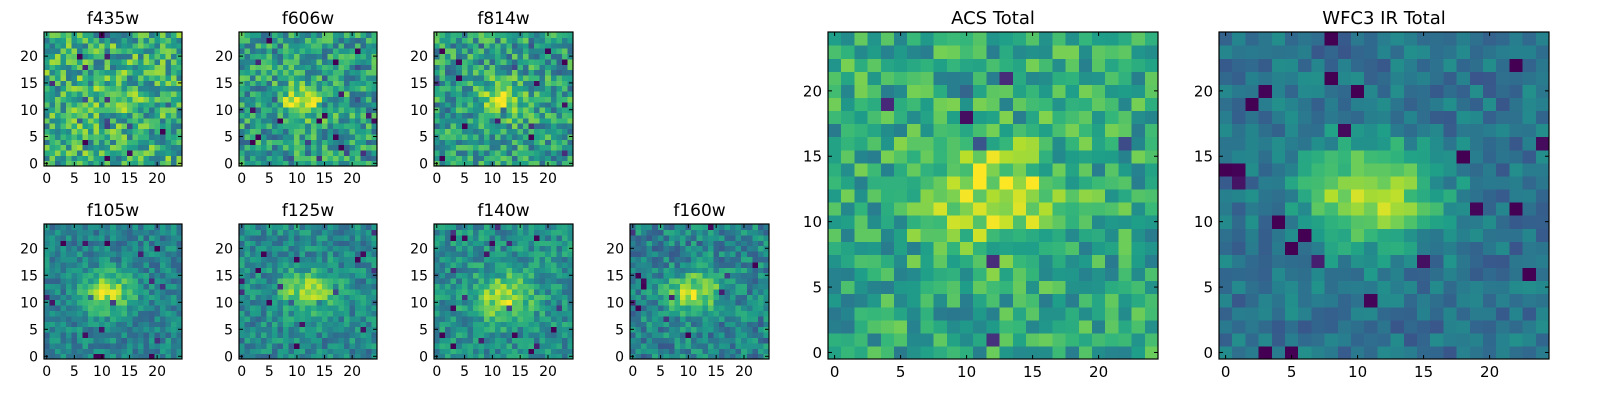 The width and height of the screenshot is (1600, 400). Describe the element at coordinates (699, 211) in the screenshot. I see `panel-title: f160w` at that location.